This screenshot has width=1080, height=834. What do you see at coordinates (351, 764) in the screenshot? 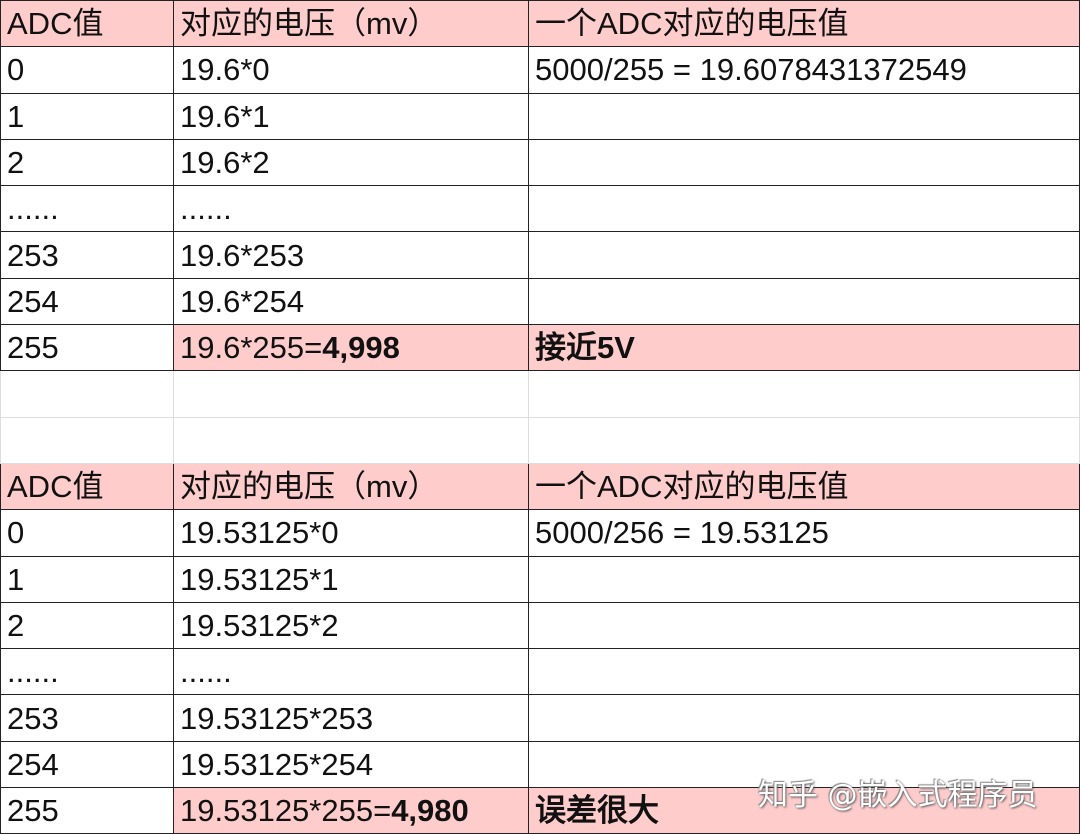
I see `table-cell: 19.53125*254` at bounding box center [351, 764].